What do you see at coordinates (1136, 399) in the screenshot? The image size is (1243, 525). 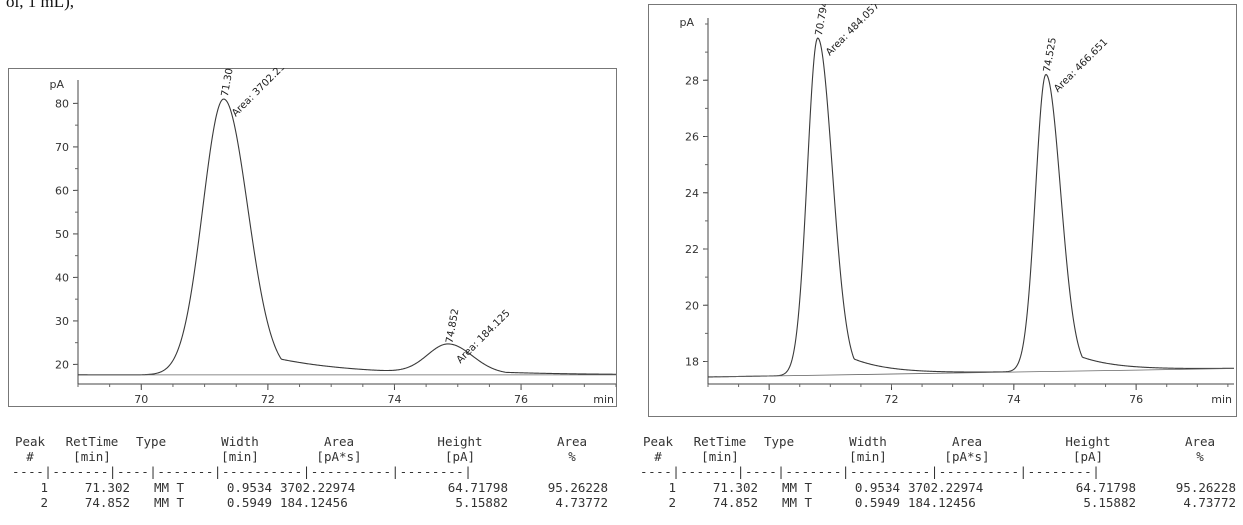 I see `x-tick-label: 76` at bounding box center [1136, 399].